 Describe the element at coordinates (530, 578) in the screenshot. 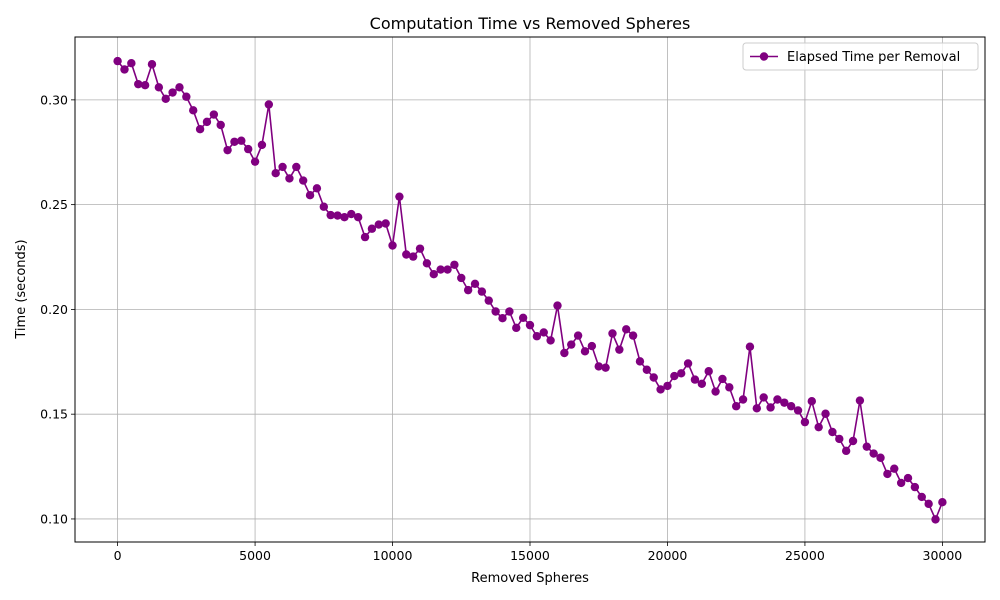

I see `x-axis-title: Removed Spheres` at that location.